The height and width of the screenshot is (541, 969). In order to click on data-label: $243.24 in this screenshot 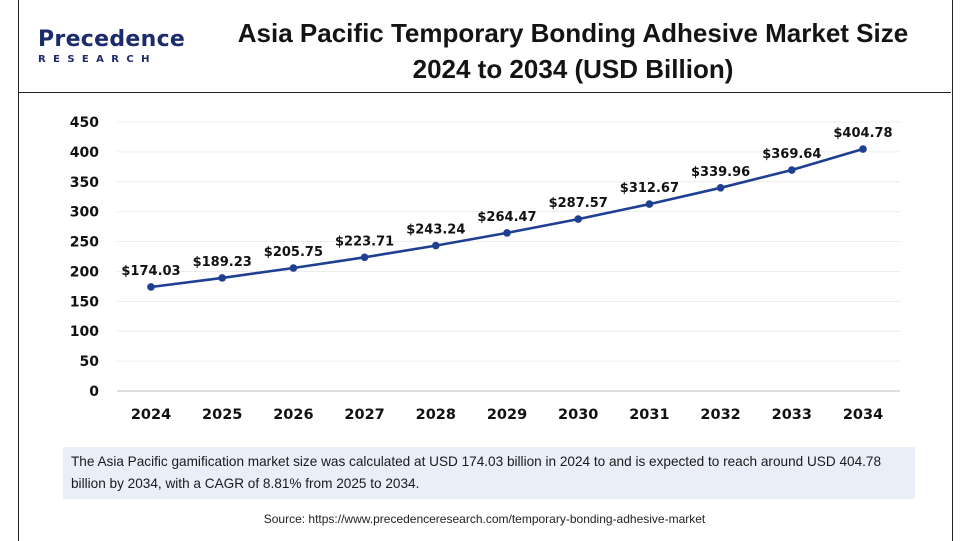, I will do `click(435, 230)`.